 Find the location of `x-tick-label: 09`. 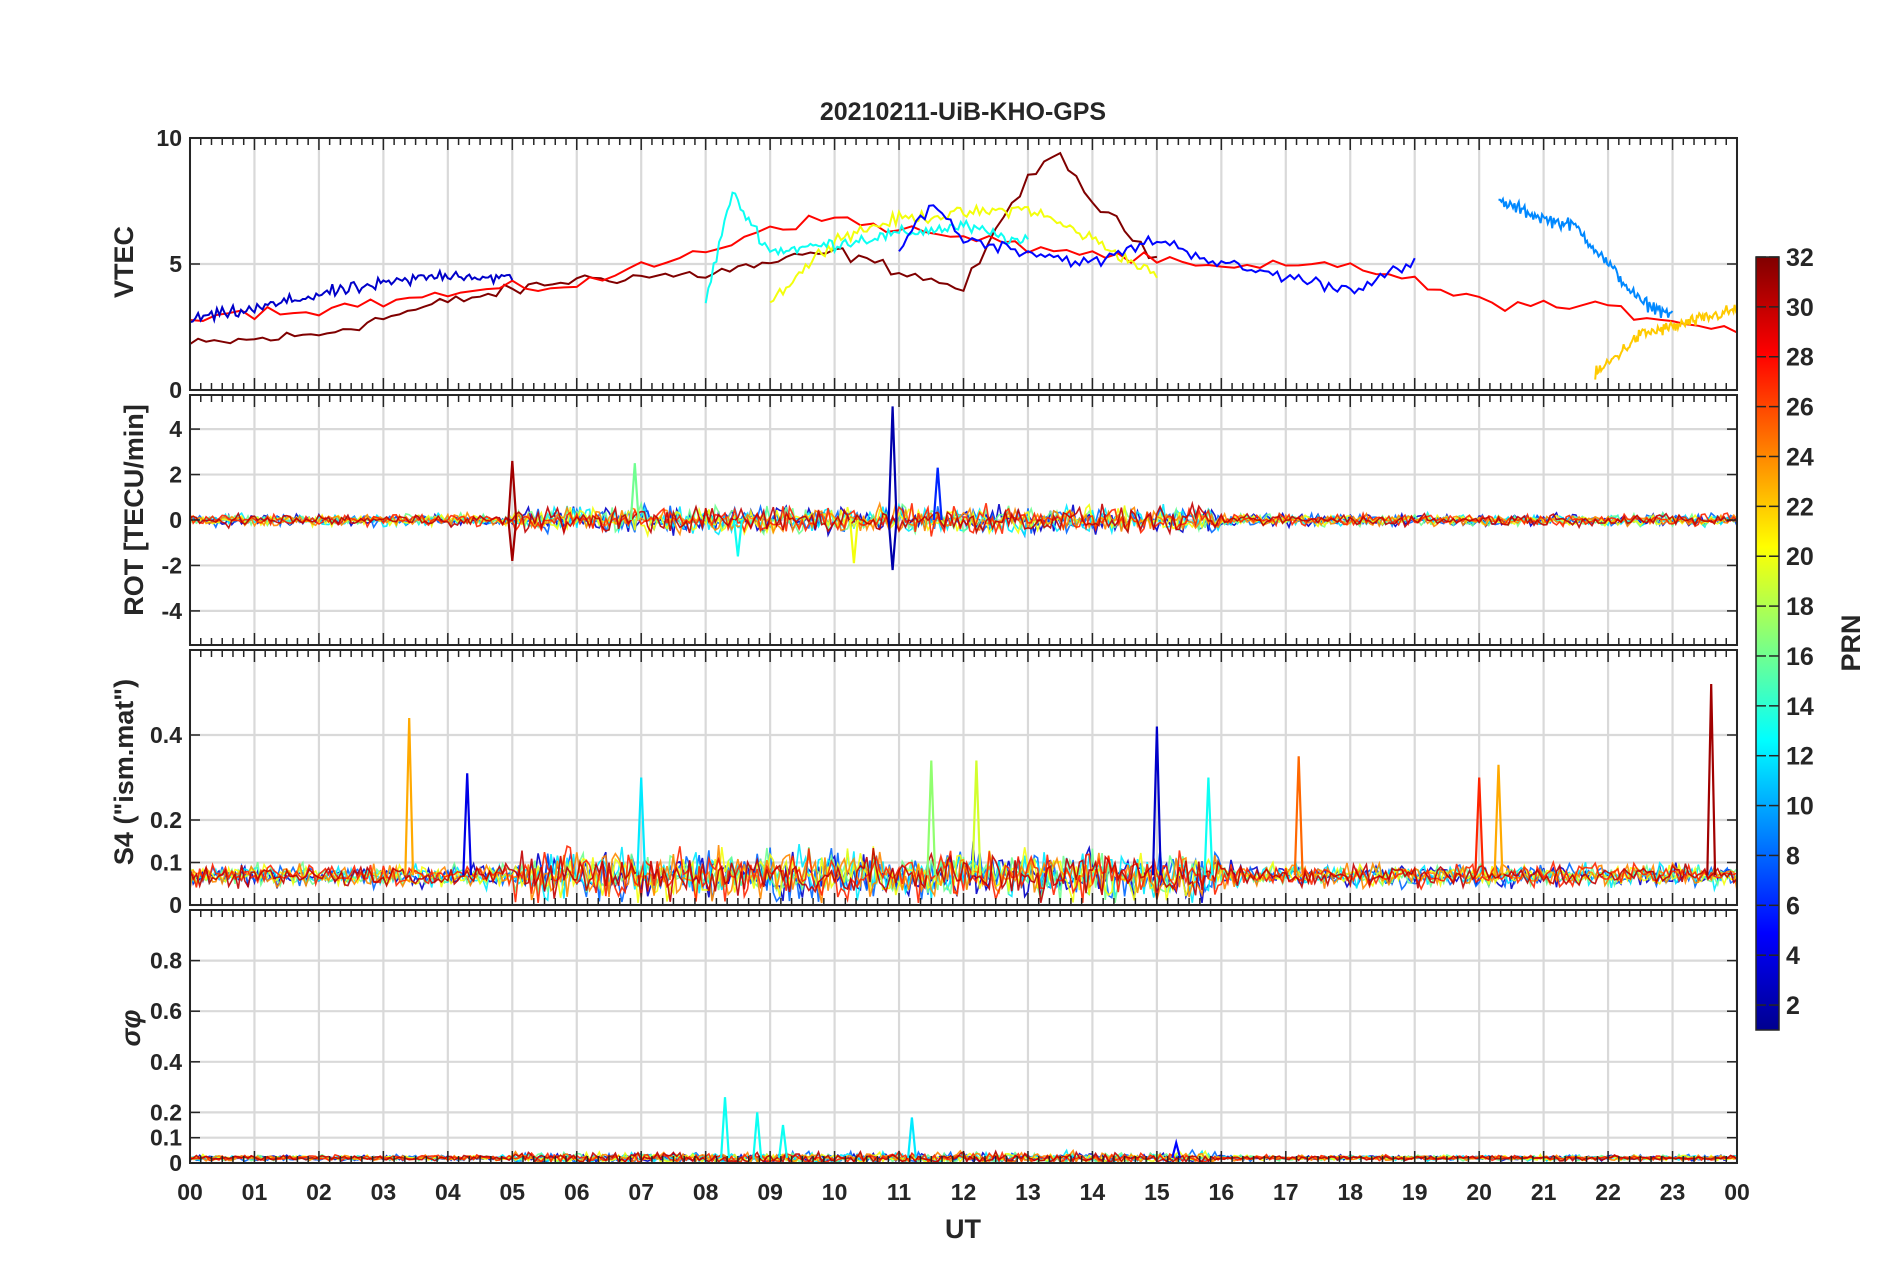

x-tick-label: 09 is located at coordinates (770, 1192).